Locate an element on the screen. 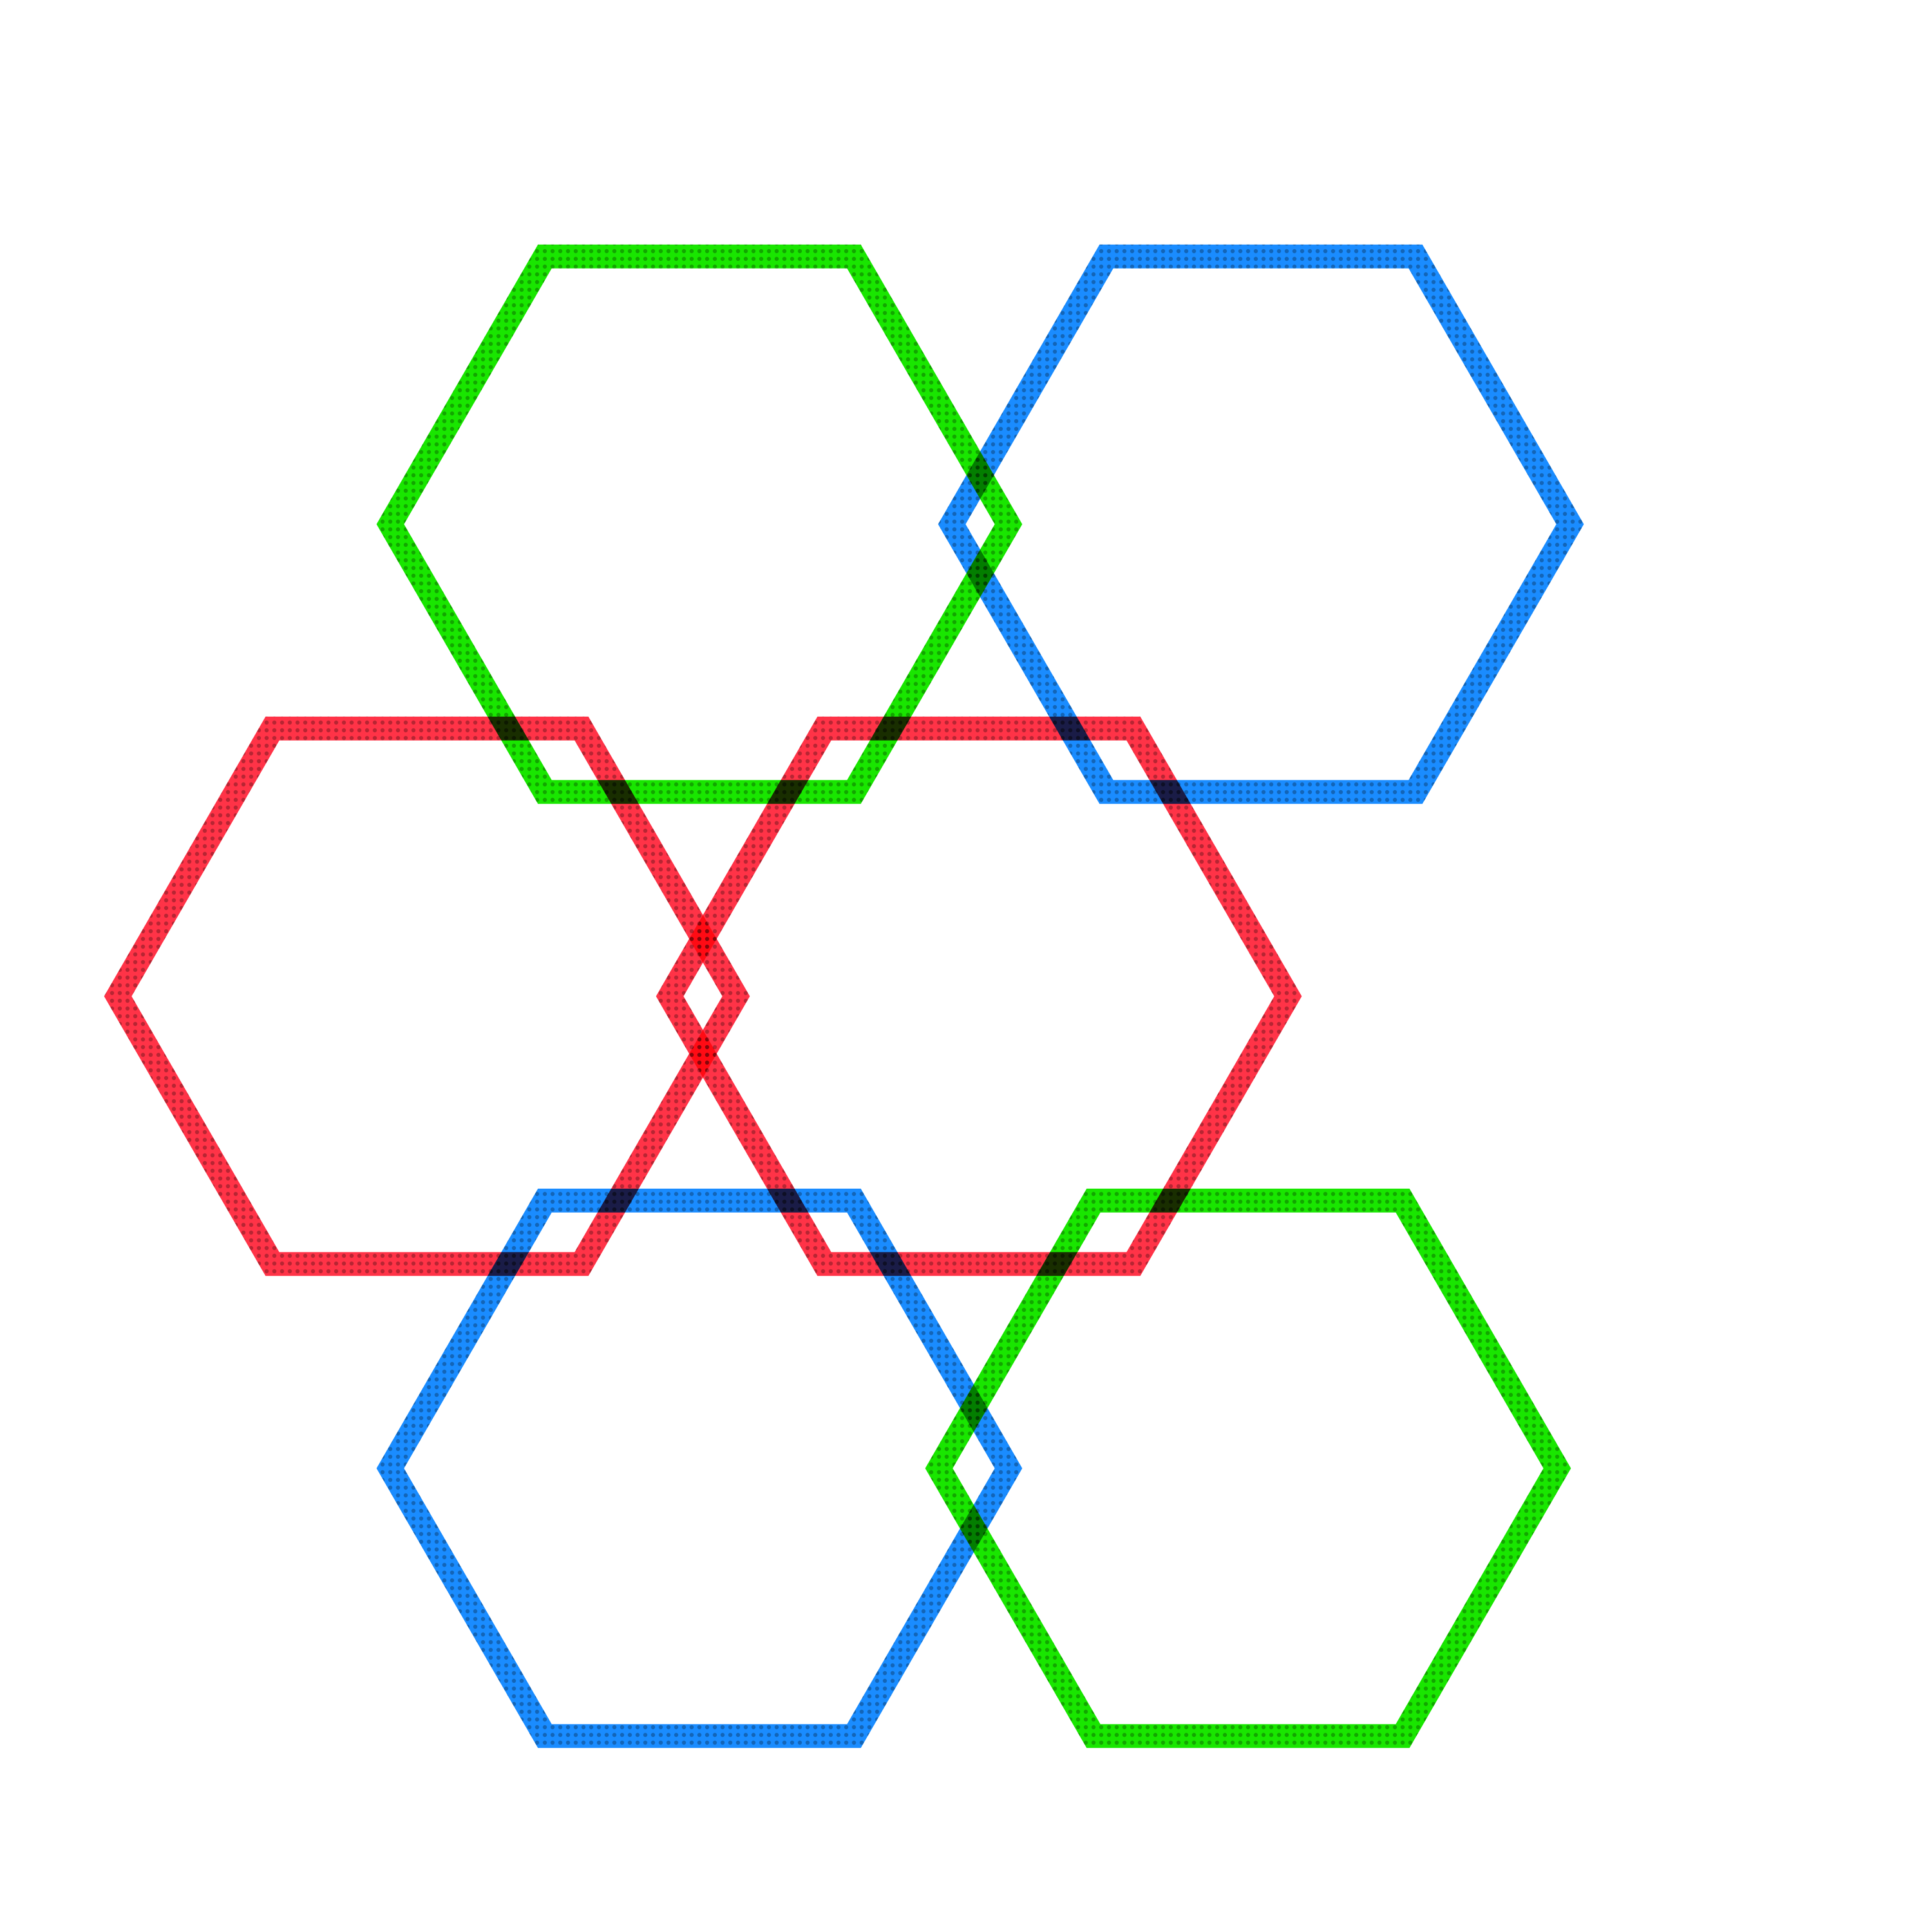 Image resolution: width=1932 pixels, height=1932 pixels. hexagon-green-top-left-halftone is located at coordinates (699, 524).